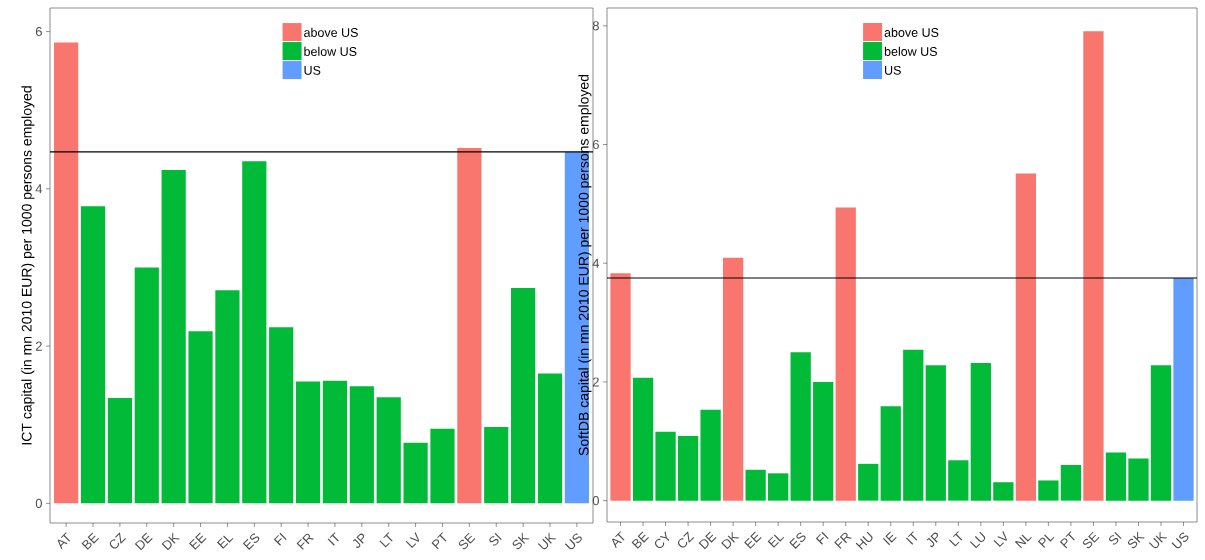 Image resolution: width=1205 pixels, height=560 pixels. Describe the element at coordinates (977, 540) in the screenshot. I see `x-tick-label: LU` at that location.